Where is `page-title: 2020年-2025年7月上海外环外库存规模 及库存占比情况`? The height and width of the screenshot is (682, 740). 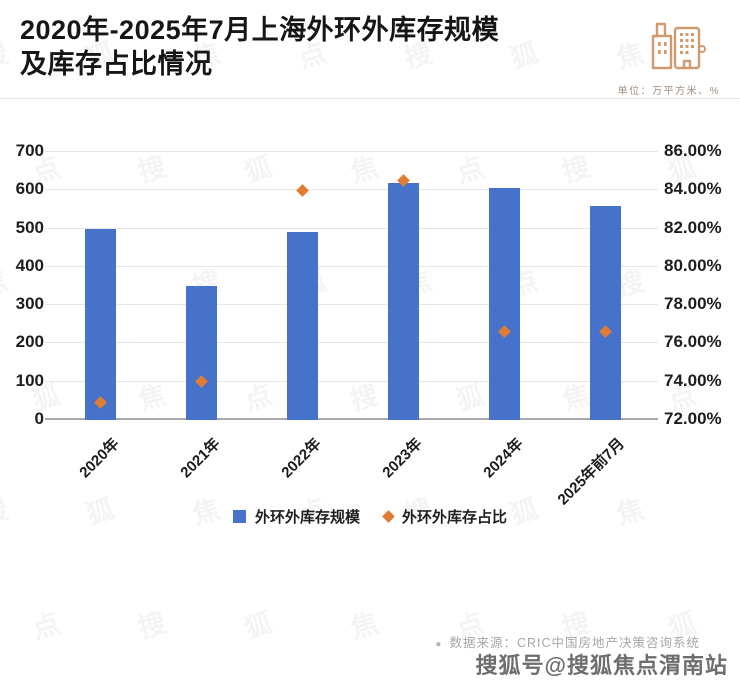 page-title: 2020年-2025年7月上海外环外库存规模 及库存占比情况 is located at coordinates (320, 48).